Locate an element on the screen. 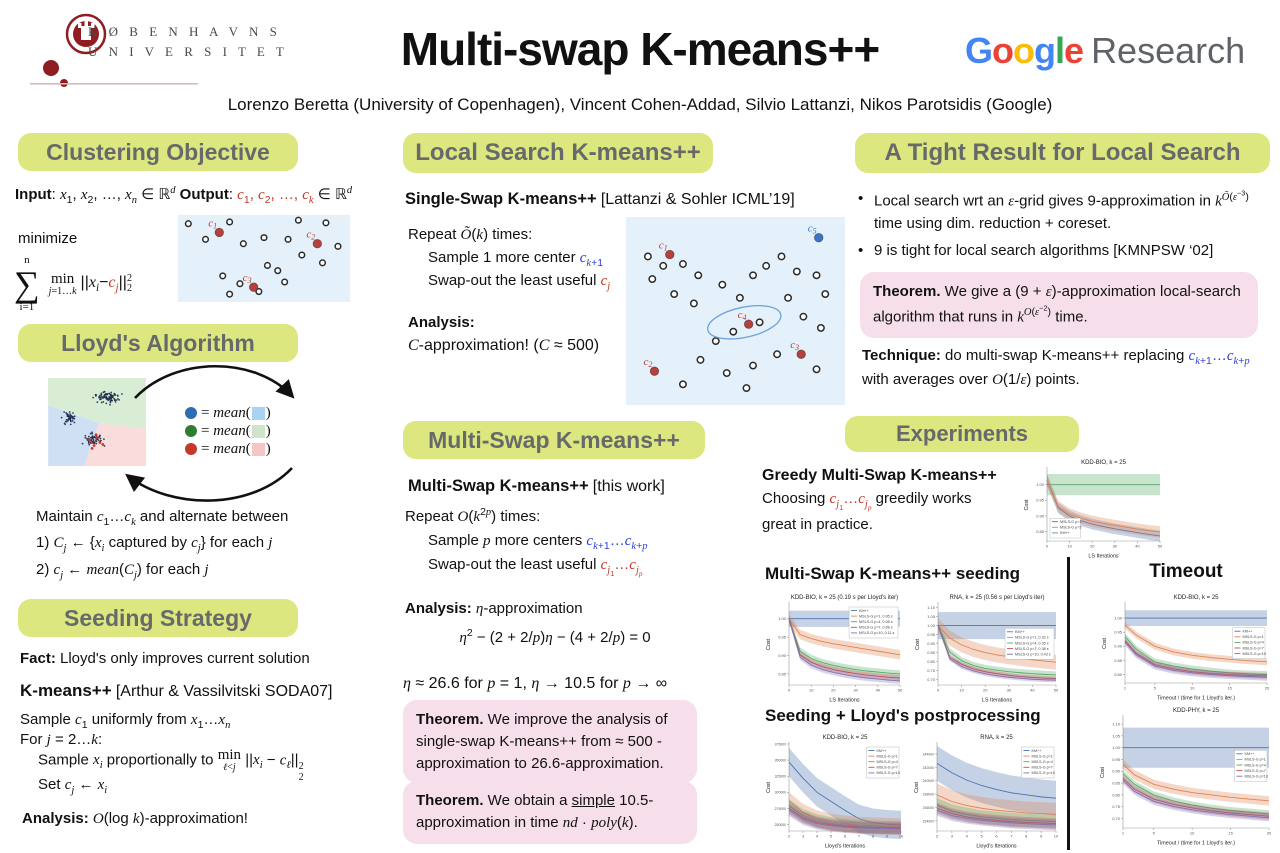 The width and height of the screenshot is (1280, 853). svg-text: 1.00 is located at coordinates (931, 625).